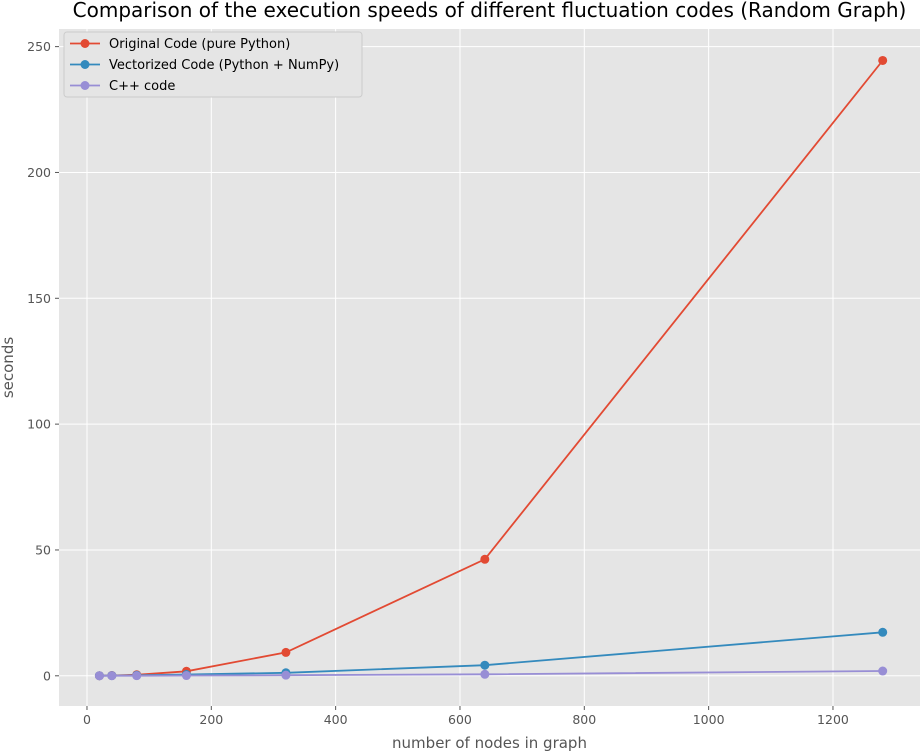  I want to click on x-tick-label: 200, so click(211, 719).